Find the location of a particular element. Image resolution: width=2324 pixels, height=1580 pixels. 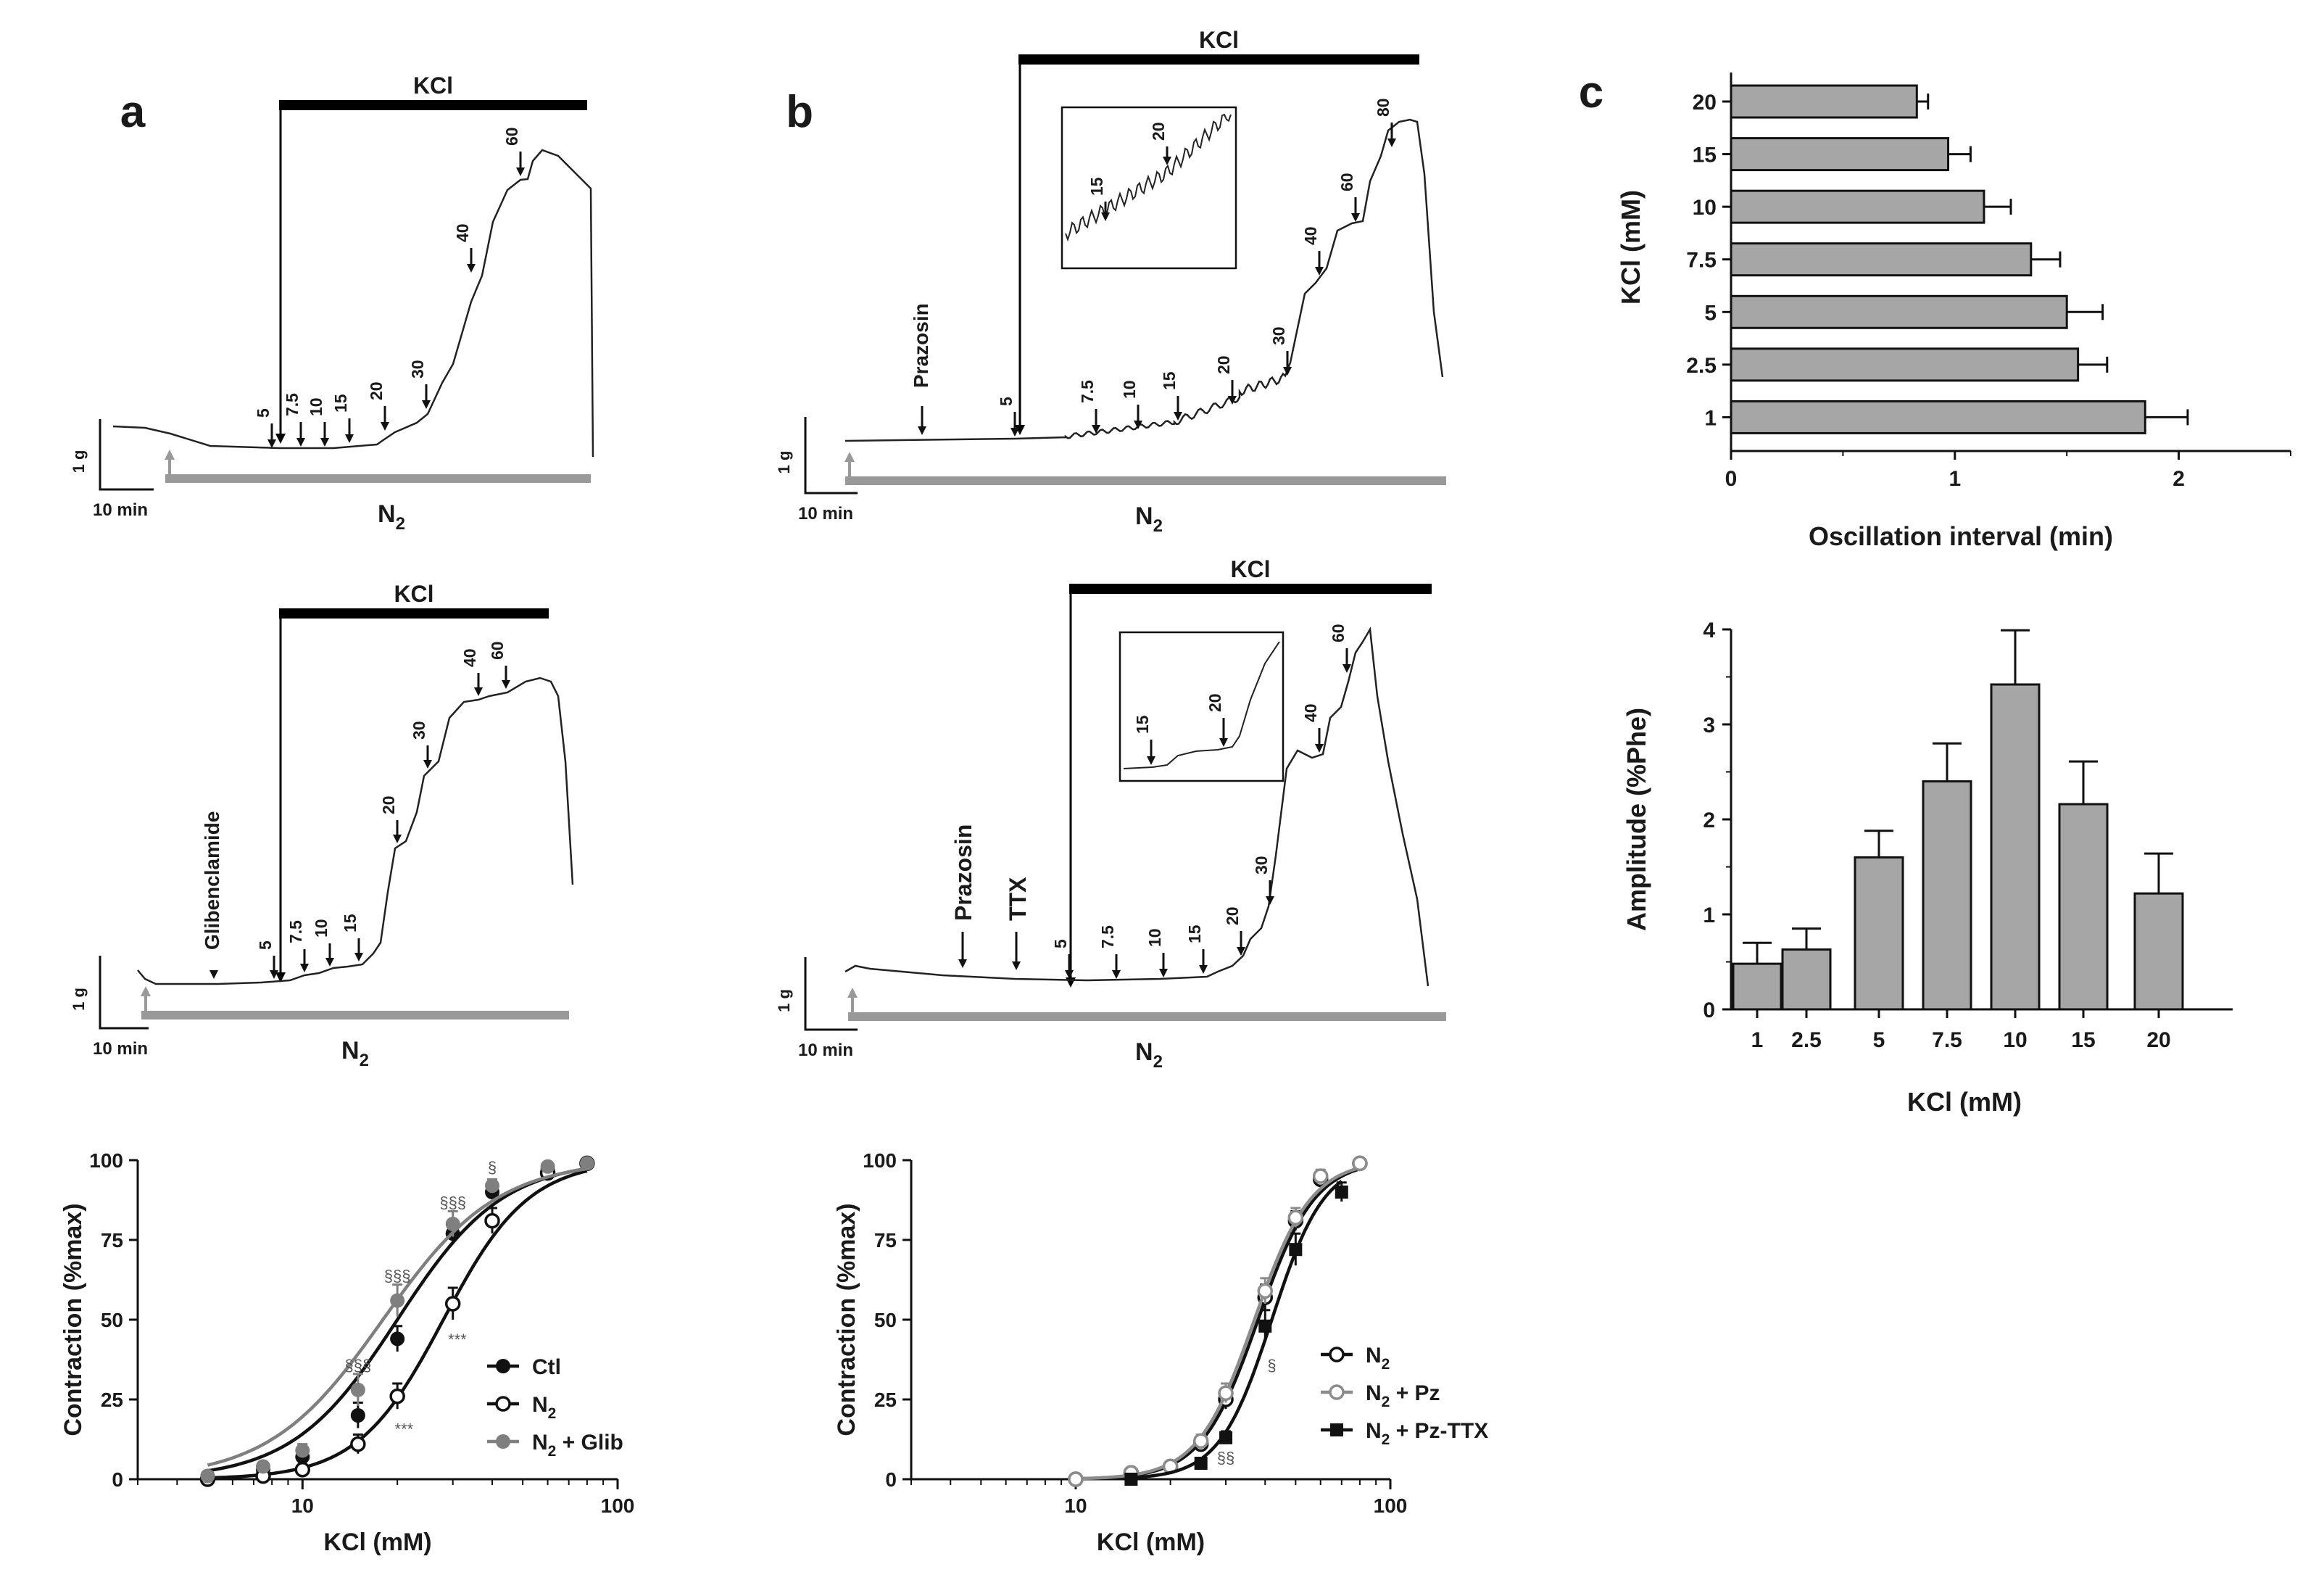

y-tick-label: 15 is located at coordinates (1705, 155).